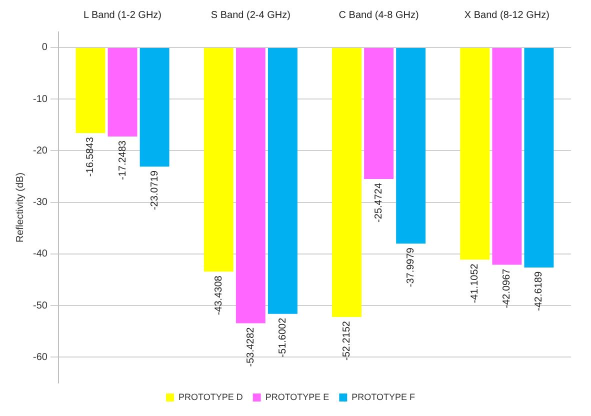  I want to click on data-label: -41.1052, so click(475, 283).